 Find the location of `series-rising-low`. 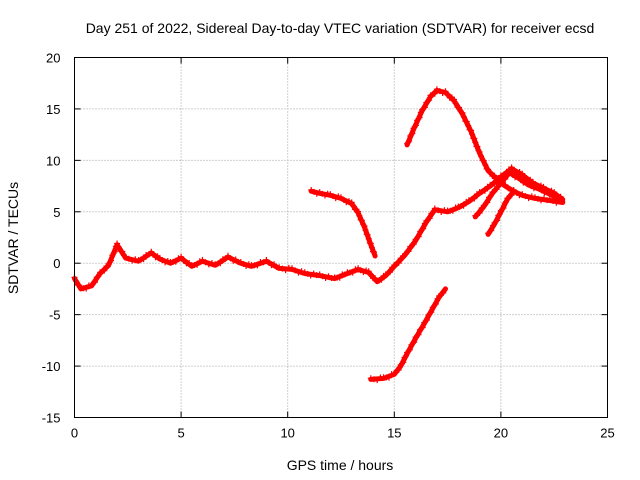

series-rising-low is located at coordinates (407, 335).